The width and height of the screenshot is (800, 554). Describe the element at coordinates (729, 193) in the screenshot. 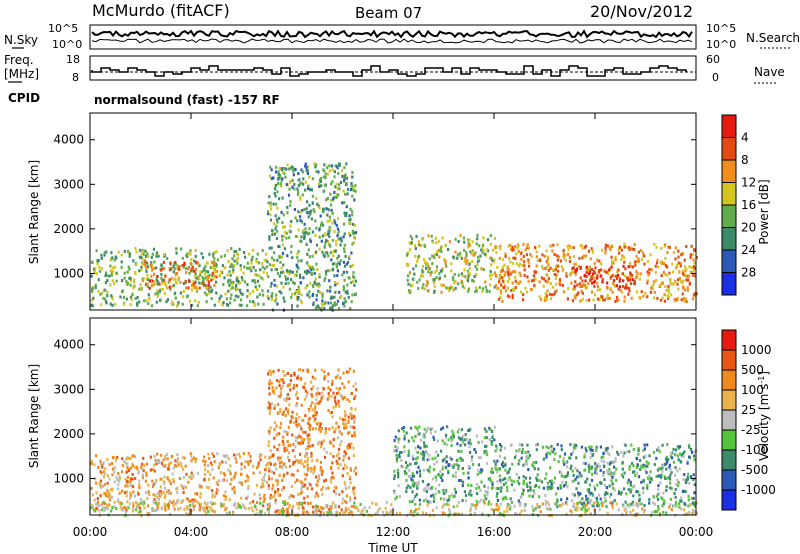

I see `colorbar-swatch` at that location.